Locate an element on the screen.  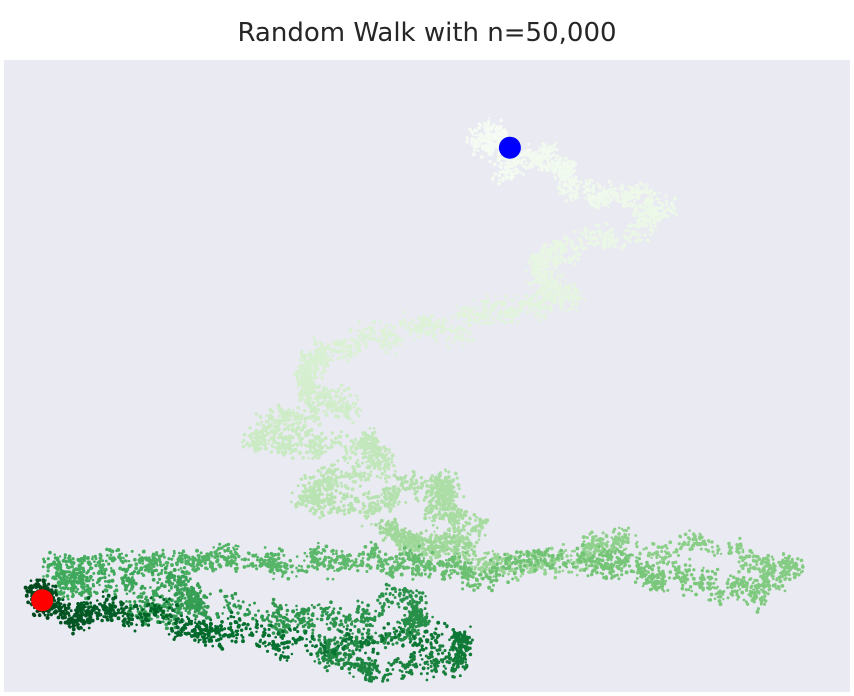
chart-title: Random Walk with n=50,000 is located at coordinates (427, 33).